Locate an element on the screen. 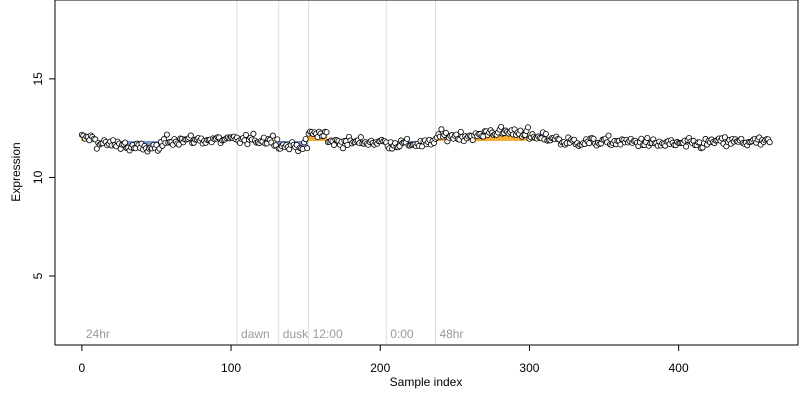 The image size is (800, 400). region-label: 24hr is located at coordinates (98, 334).